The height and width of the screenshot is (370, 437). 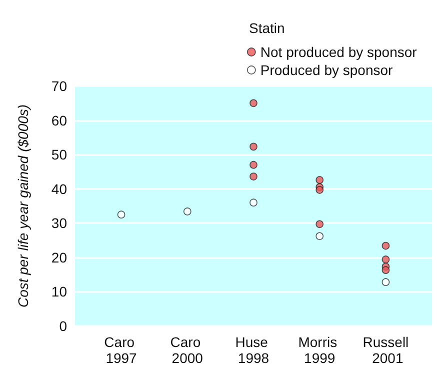 What do you see at coordinates (319, 350) in the screenshot?
I see `x-tick-label: Morris 1999` at bounding box center [319, 350].